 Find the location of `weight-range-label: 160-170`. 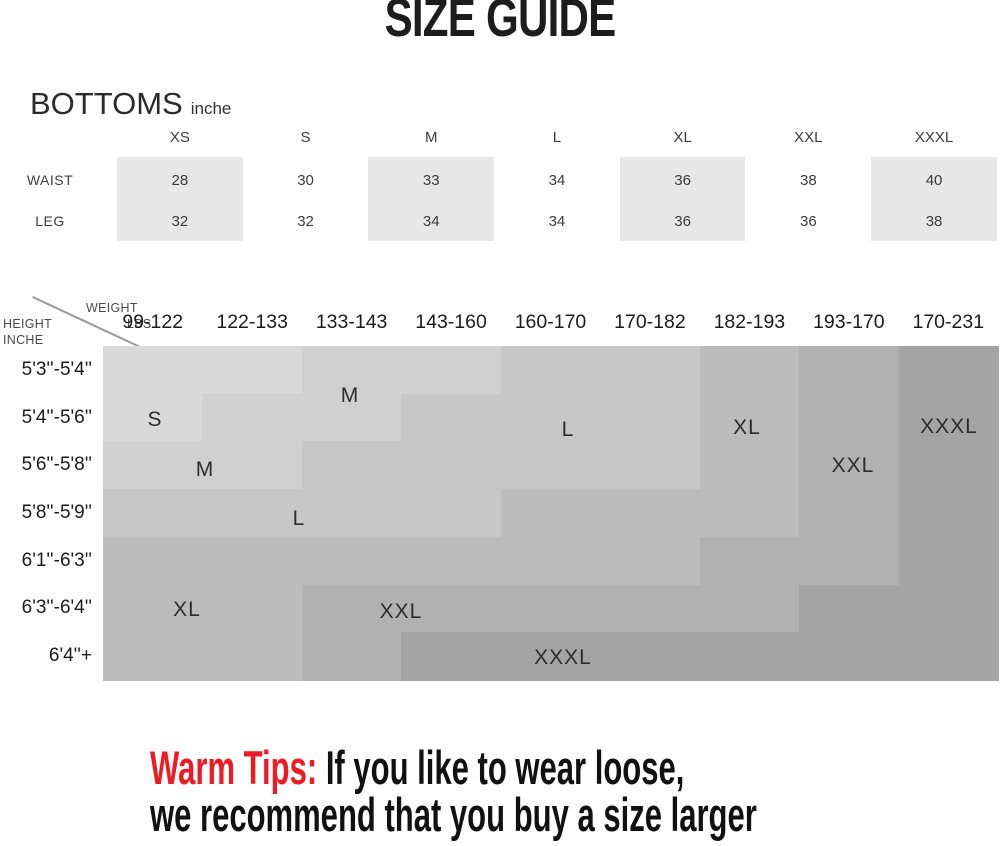

weight-range-label: 160-170 is located at coordinates (550, 322).